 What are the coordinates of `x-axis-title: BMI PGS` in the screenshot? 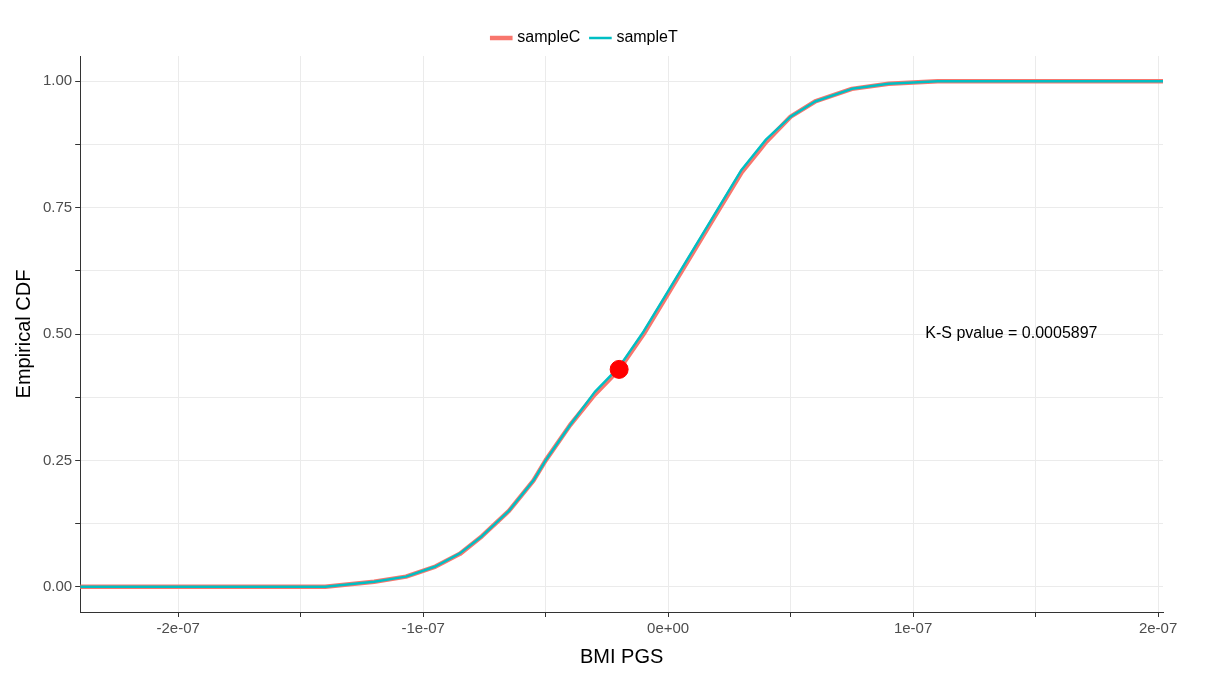 It's located at (621, 655).